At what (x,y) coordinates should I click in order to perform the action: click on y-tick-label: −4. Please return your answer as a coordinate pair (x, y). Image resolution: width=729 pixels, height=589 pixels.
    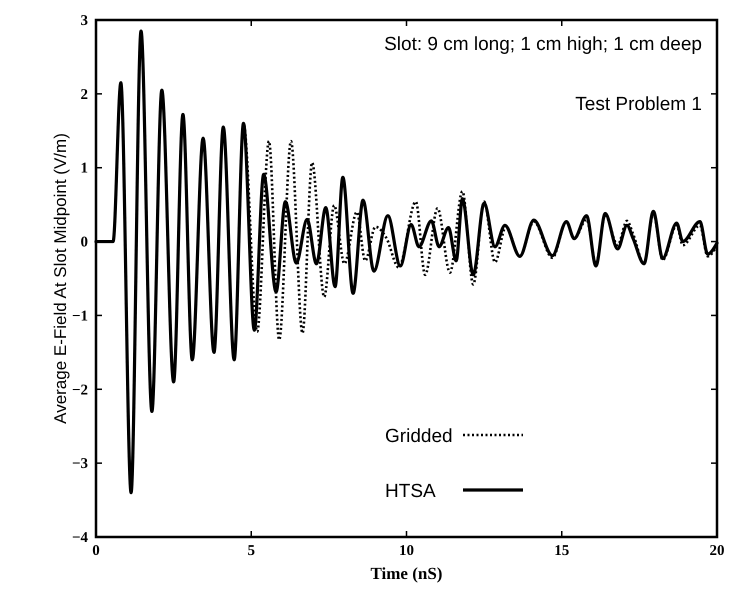
    Looking at the image, I should click on (80, 538).